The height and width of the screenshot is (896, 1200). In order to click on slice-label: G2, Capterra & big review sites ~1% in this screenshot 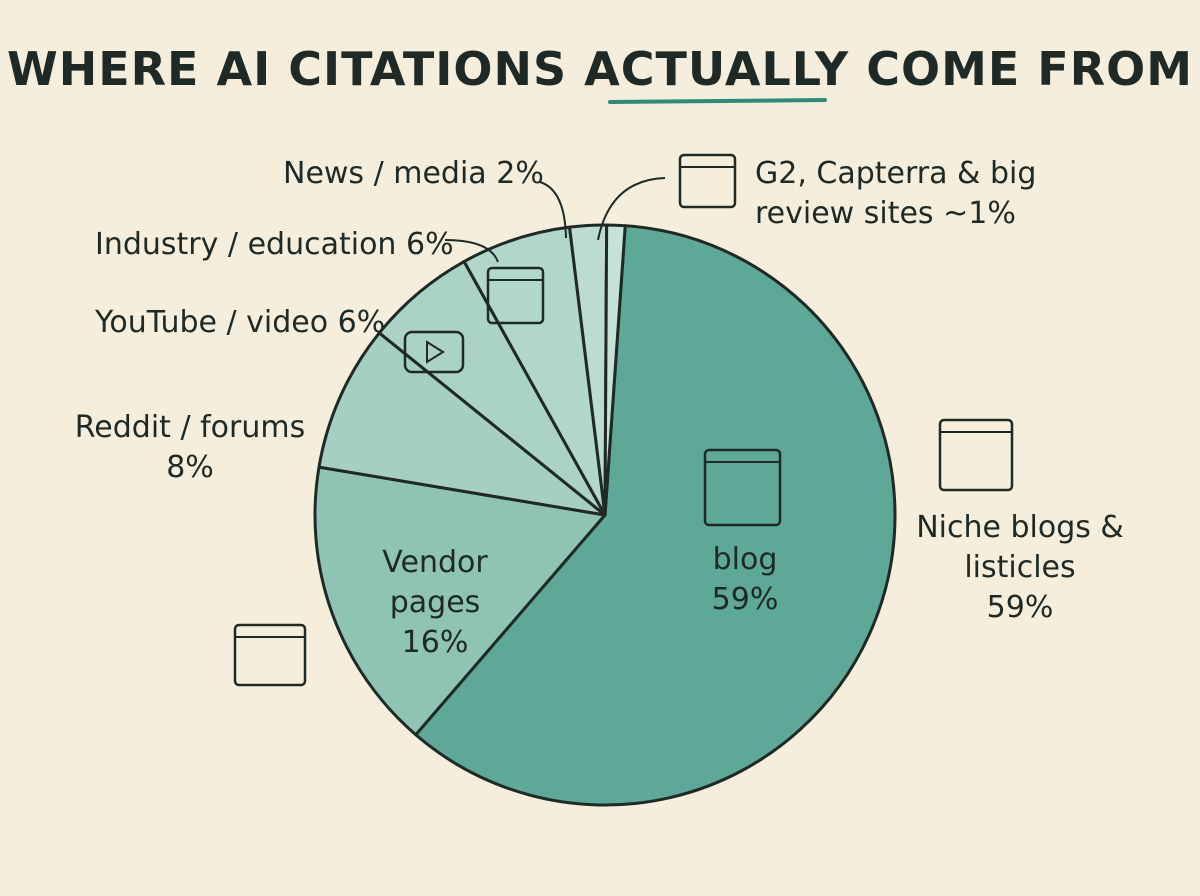, I will do `click(925, 194)`.